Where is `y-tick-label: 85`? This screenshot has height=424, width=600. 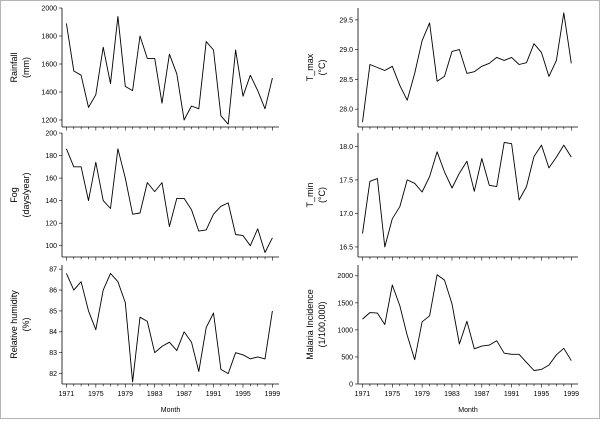
y-tick-label: 85 is located at coordinates (53, 311).